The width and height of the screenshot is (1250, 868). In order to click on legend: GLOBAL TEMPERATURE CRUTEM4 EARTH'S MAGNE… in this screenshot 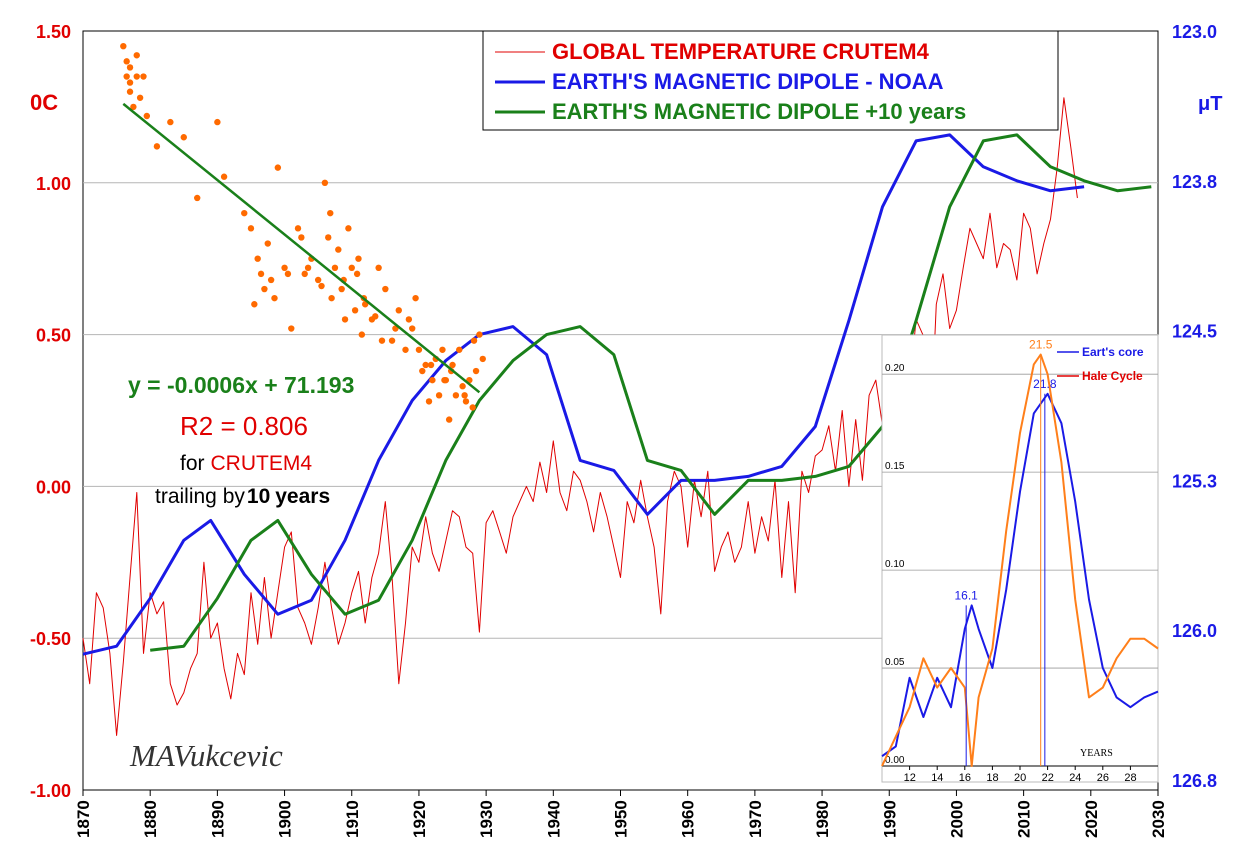, I will do `click(770, 80)`.